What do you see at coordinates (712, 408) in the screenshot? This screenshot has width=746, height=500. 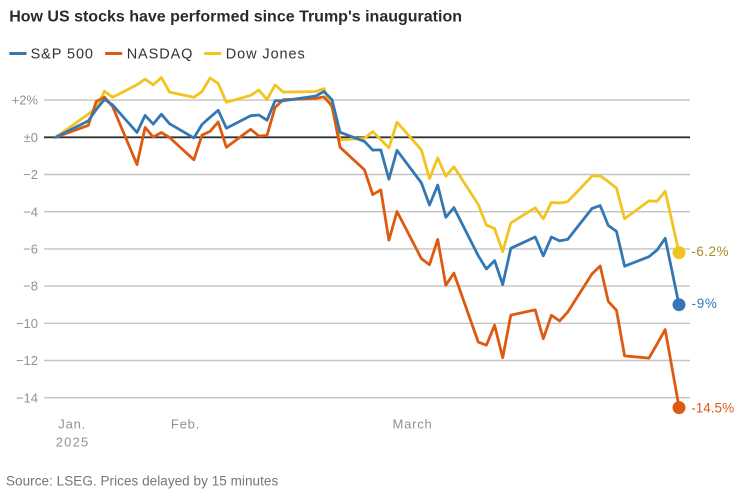 I see `svg-text: -14.5%` at bounding box center [712, 408].